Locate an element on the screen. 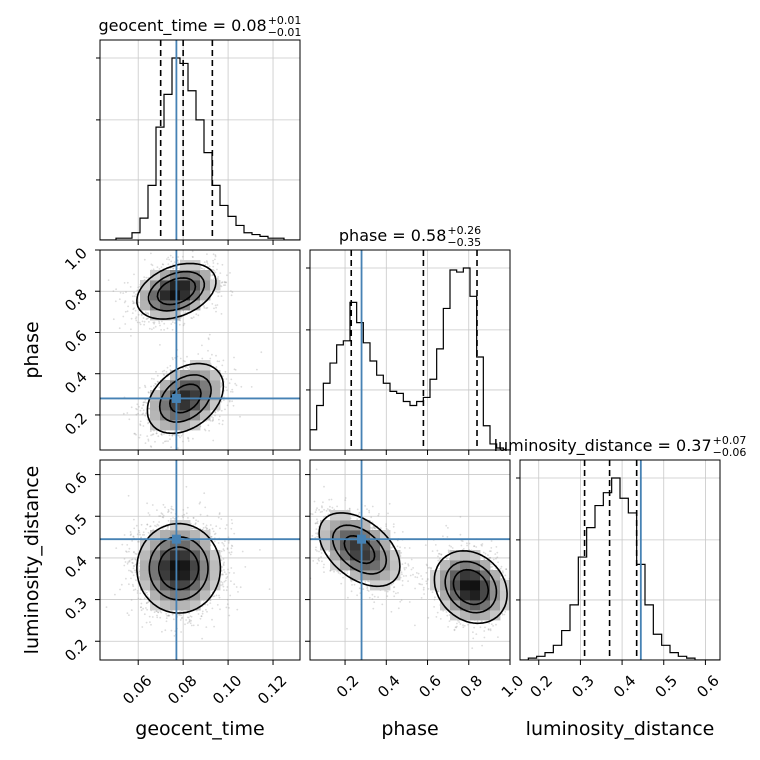  title-minus: −0.01 is located at coordinates (285, 32).